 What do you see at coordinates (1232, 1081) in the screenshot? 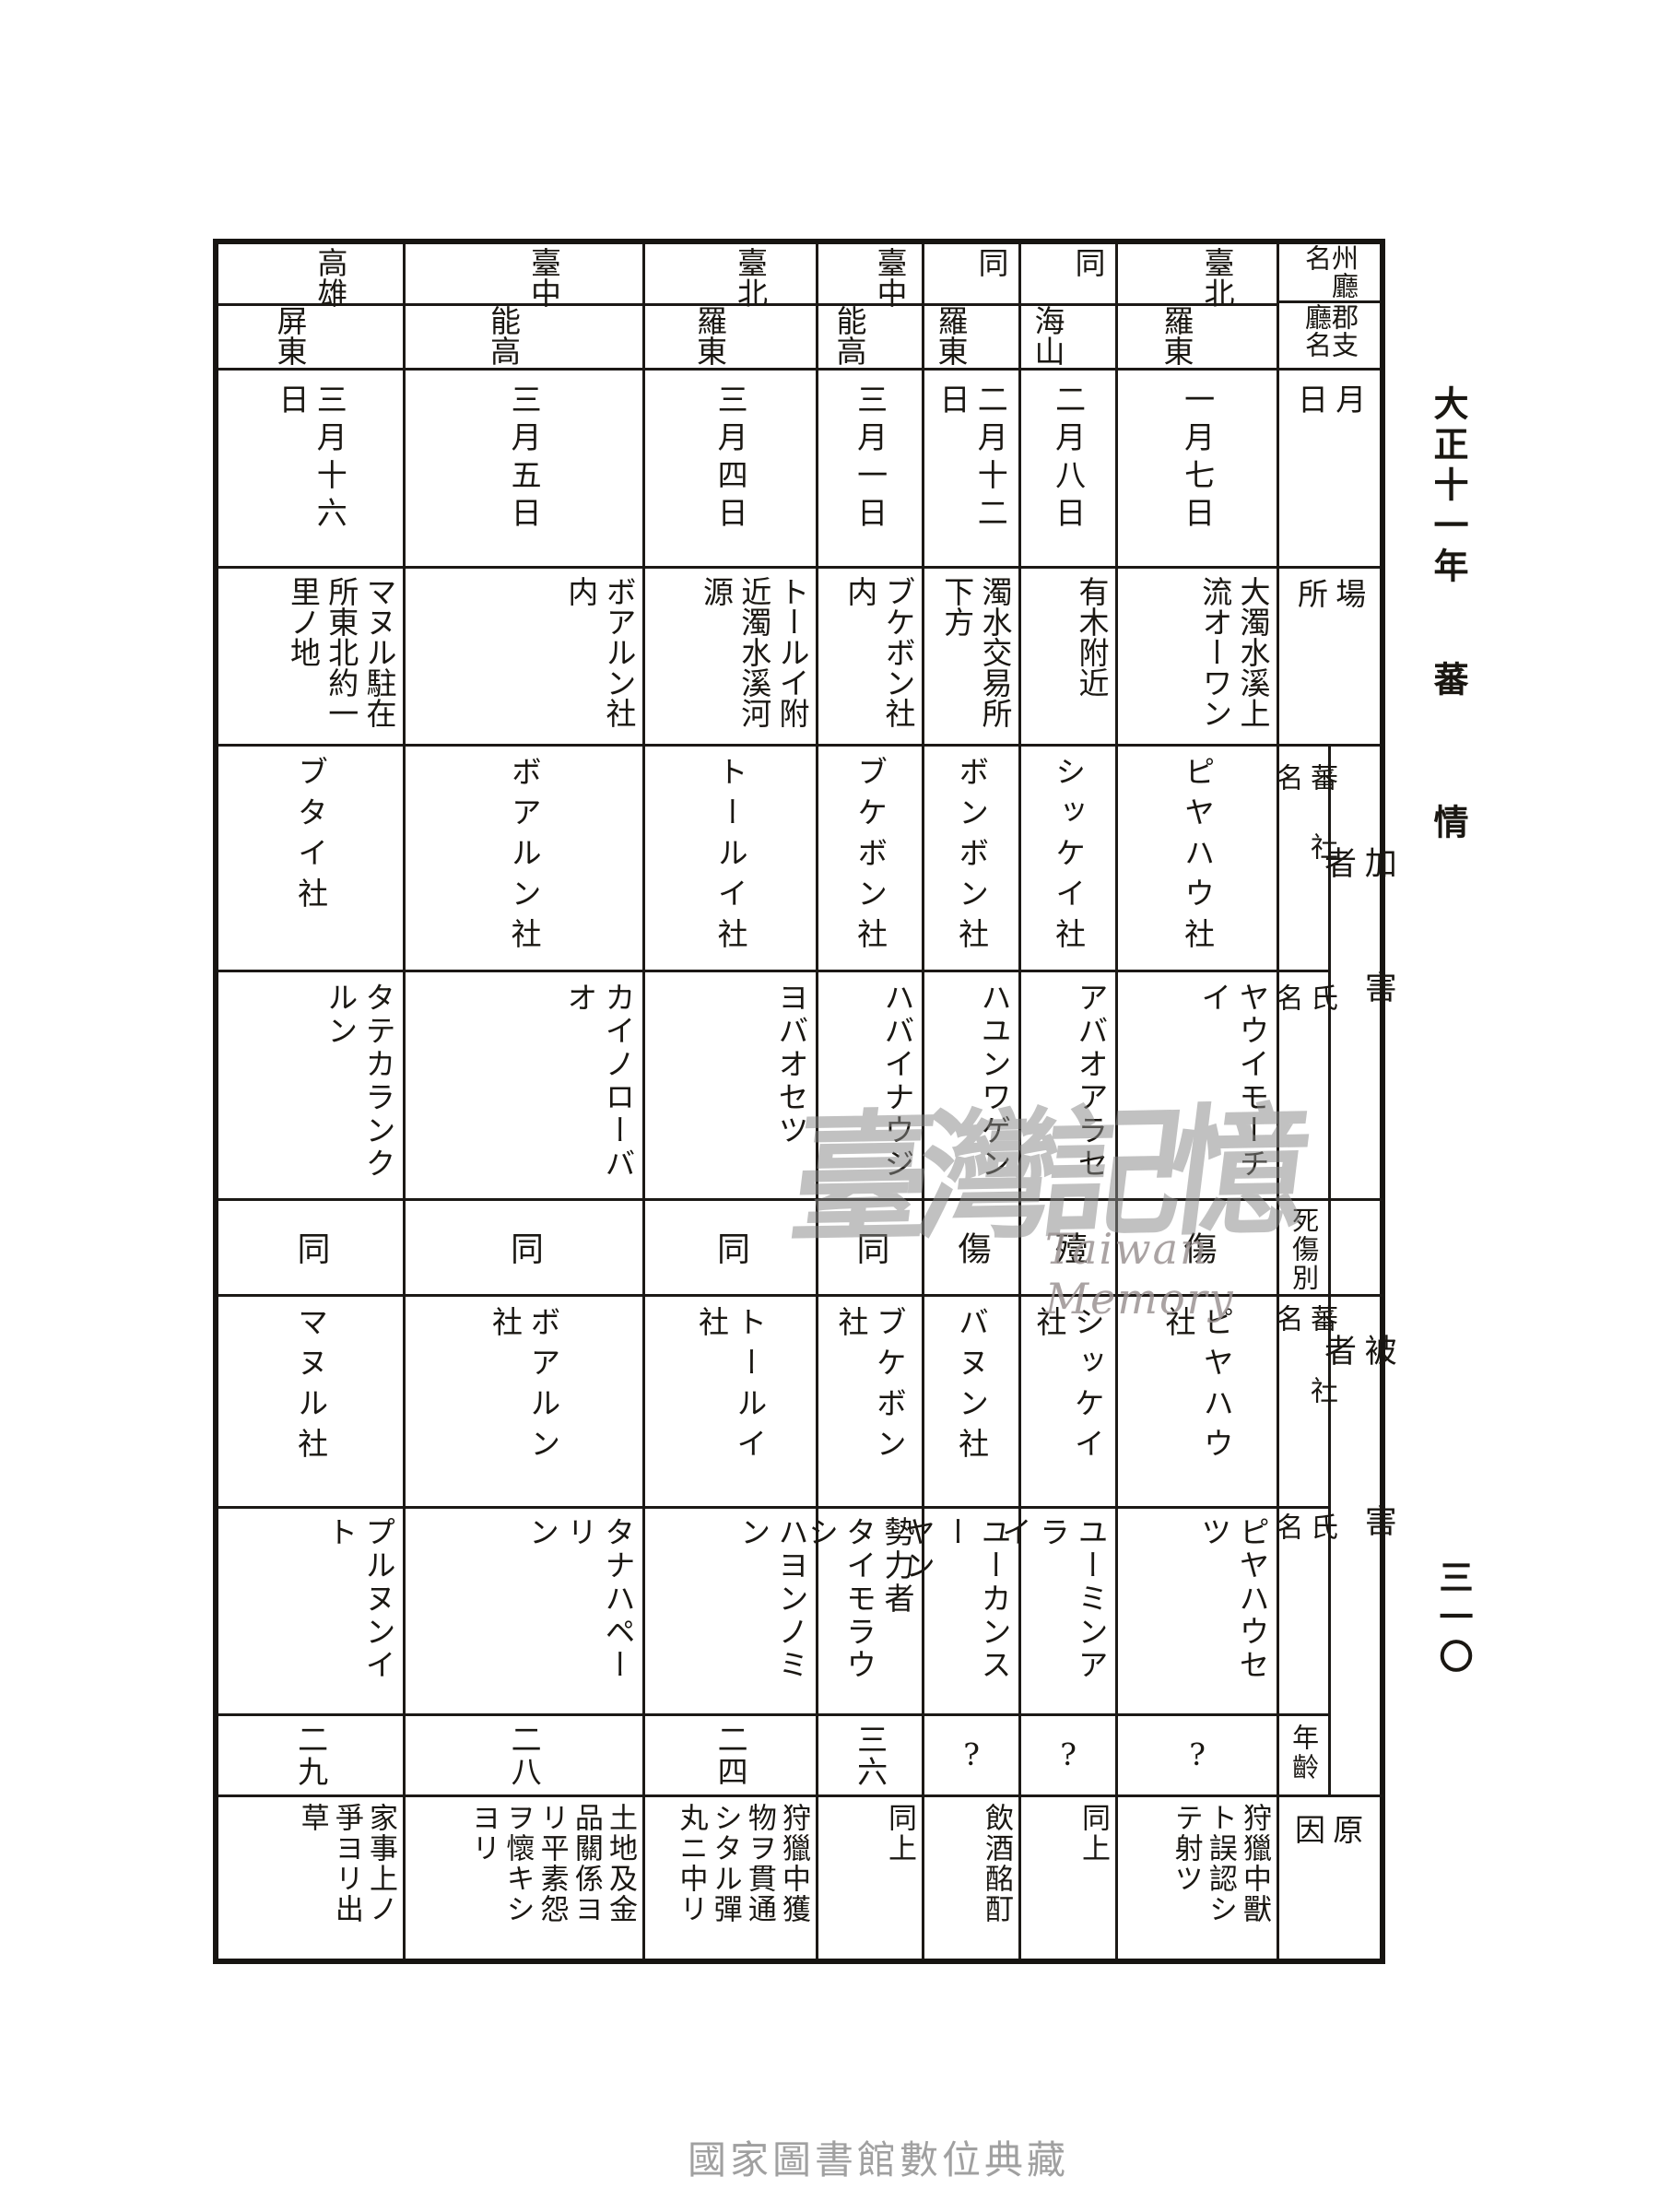
I see `perp-name-value: ヤウイモーチ イ` at bounding box center [1232, 1081].